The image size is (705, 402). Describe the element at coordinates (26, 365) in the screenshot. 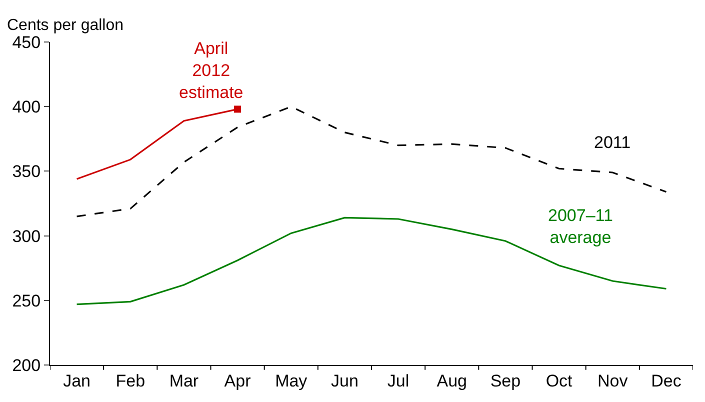

I see `y-tick-label: 200` at that location.